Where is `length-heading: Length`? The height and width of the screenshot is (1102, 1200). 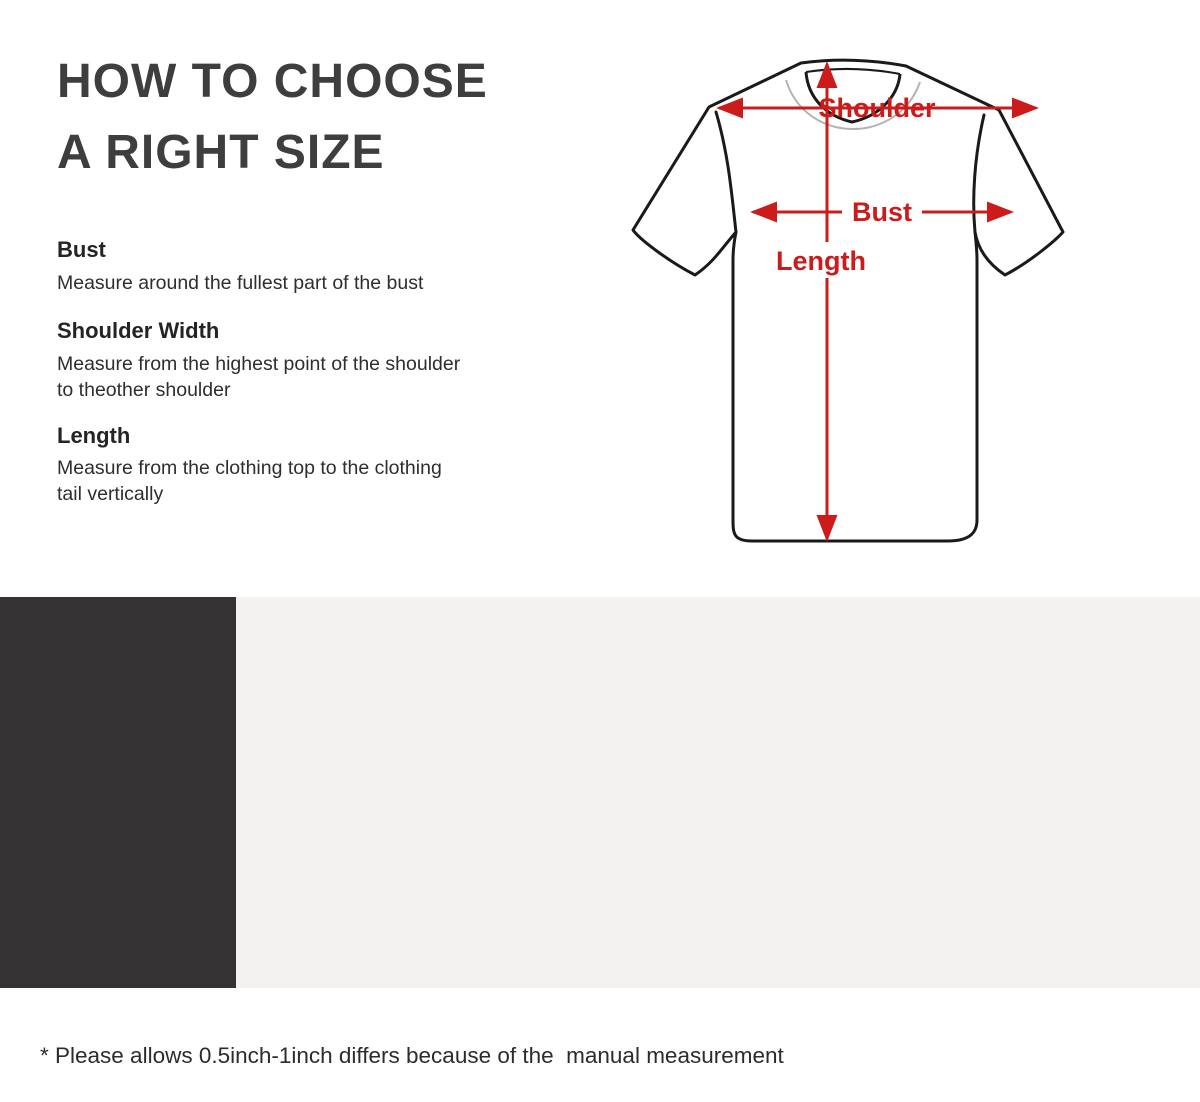
length-heading: Length is located at coordinates (94, 435).